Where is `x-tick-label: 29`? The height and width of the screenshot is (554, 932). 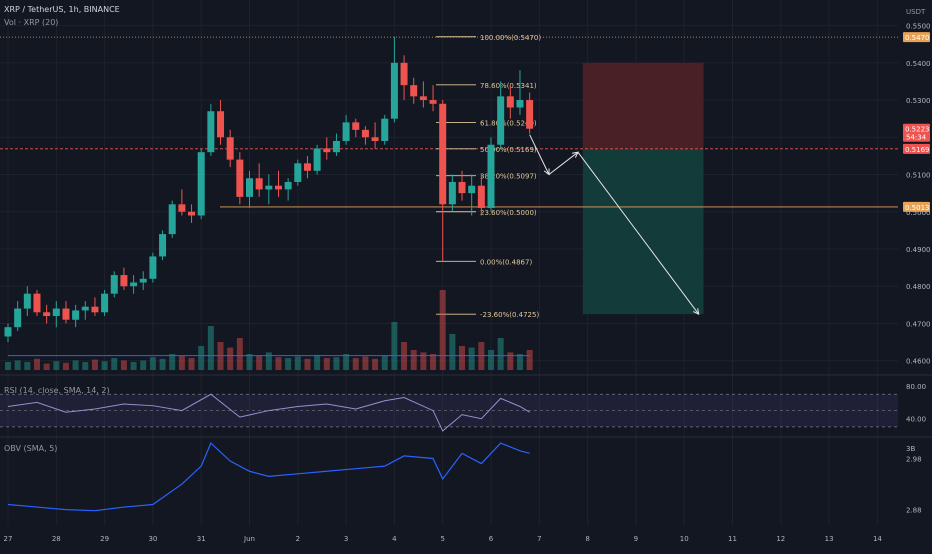
x-tick-label: 29 is located at coordinates (104, 539).